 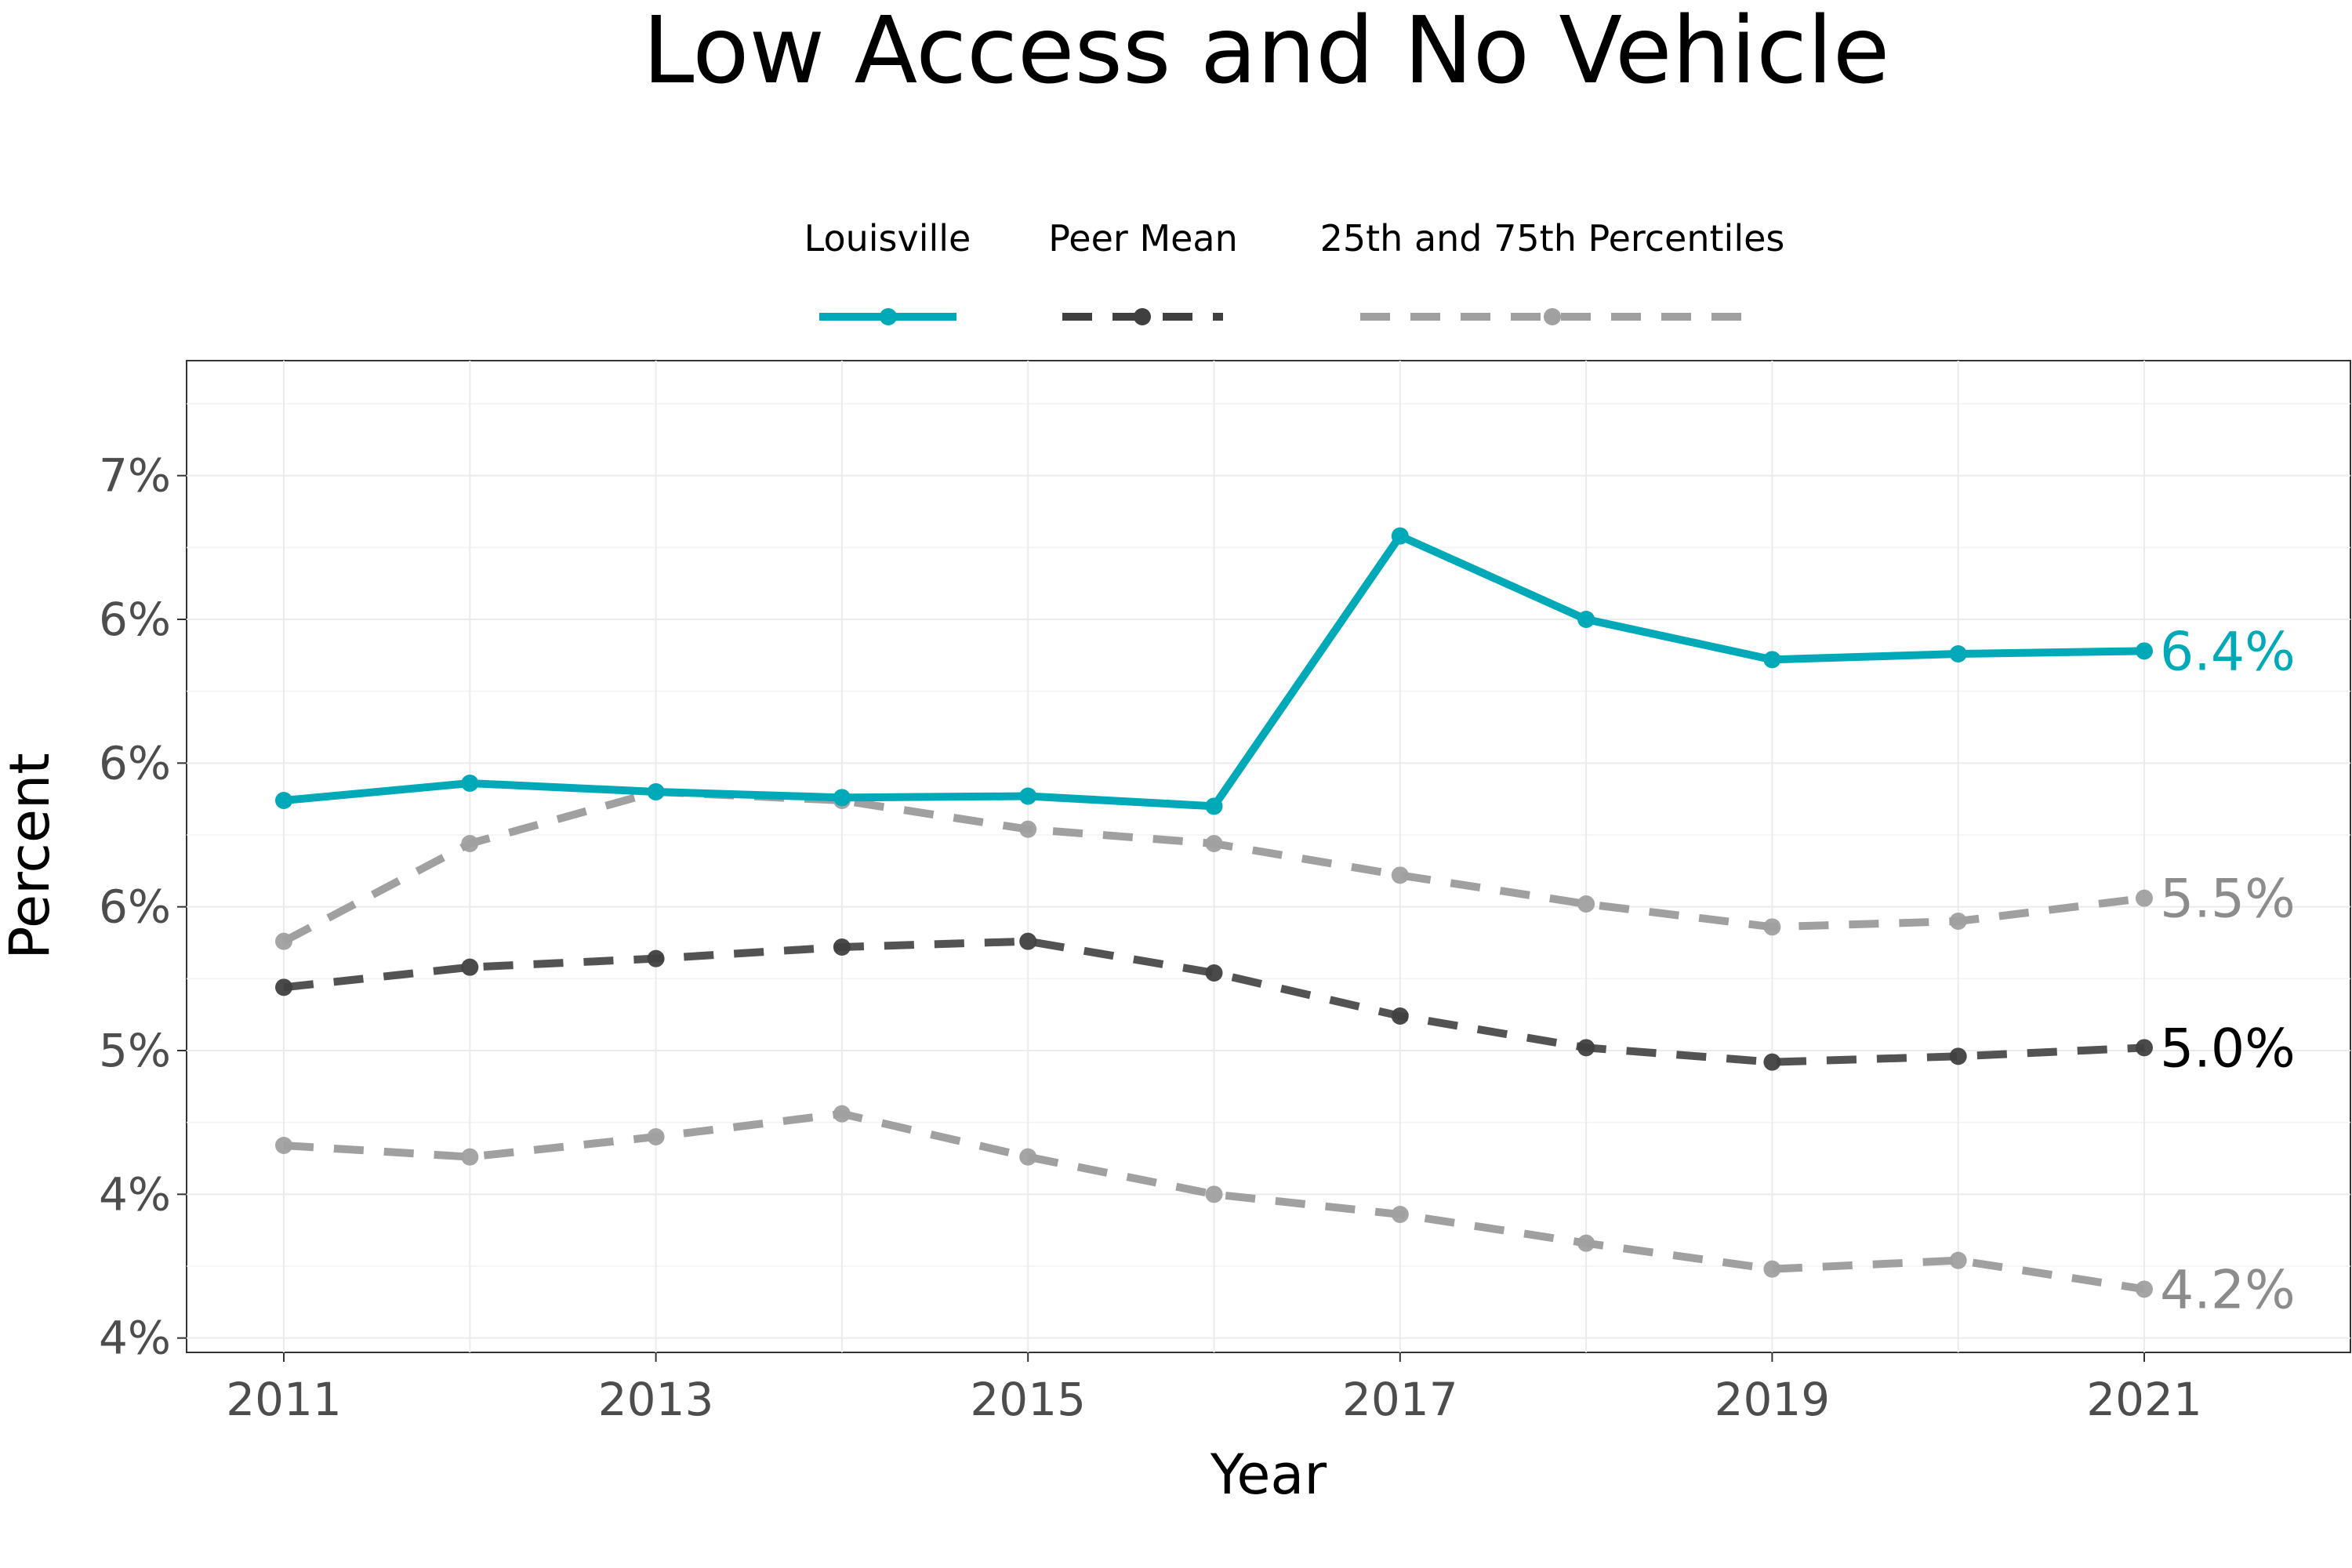 I want to click on end-label: 5.5%, so click(x=2228, y=900).